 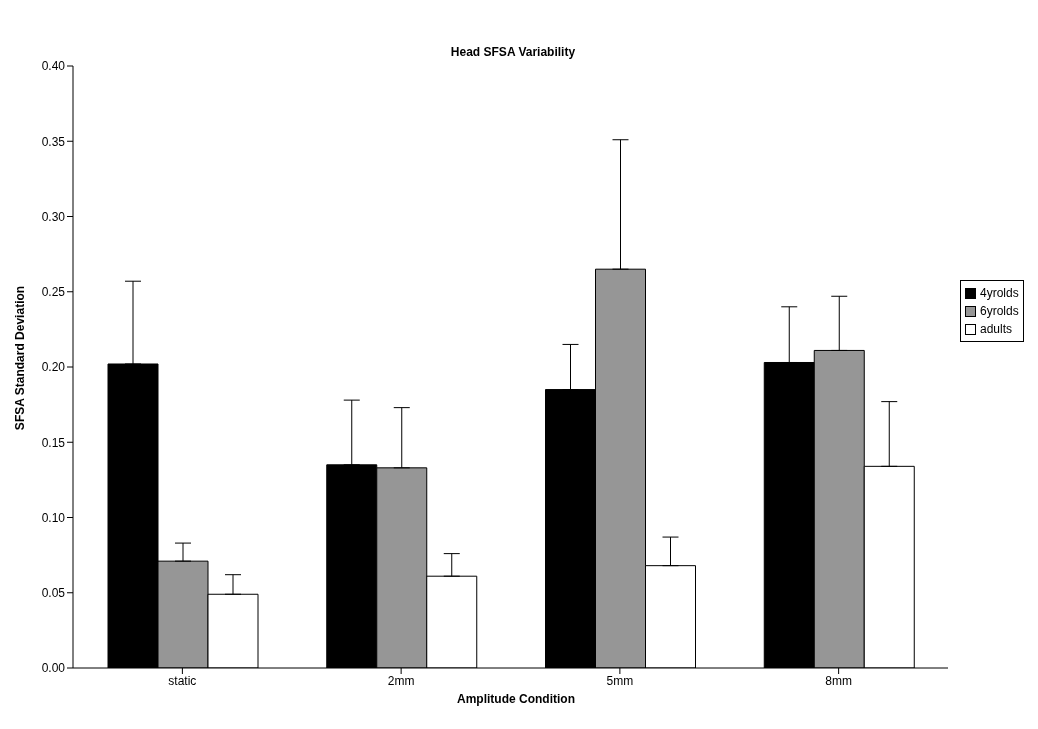 What do you see at coordinates (996, 329) in the screenshot?
I see `legend-label: adults` at bounding box center [996, 329].